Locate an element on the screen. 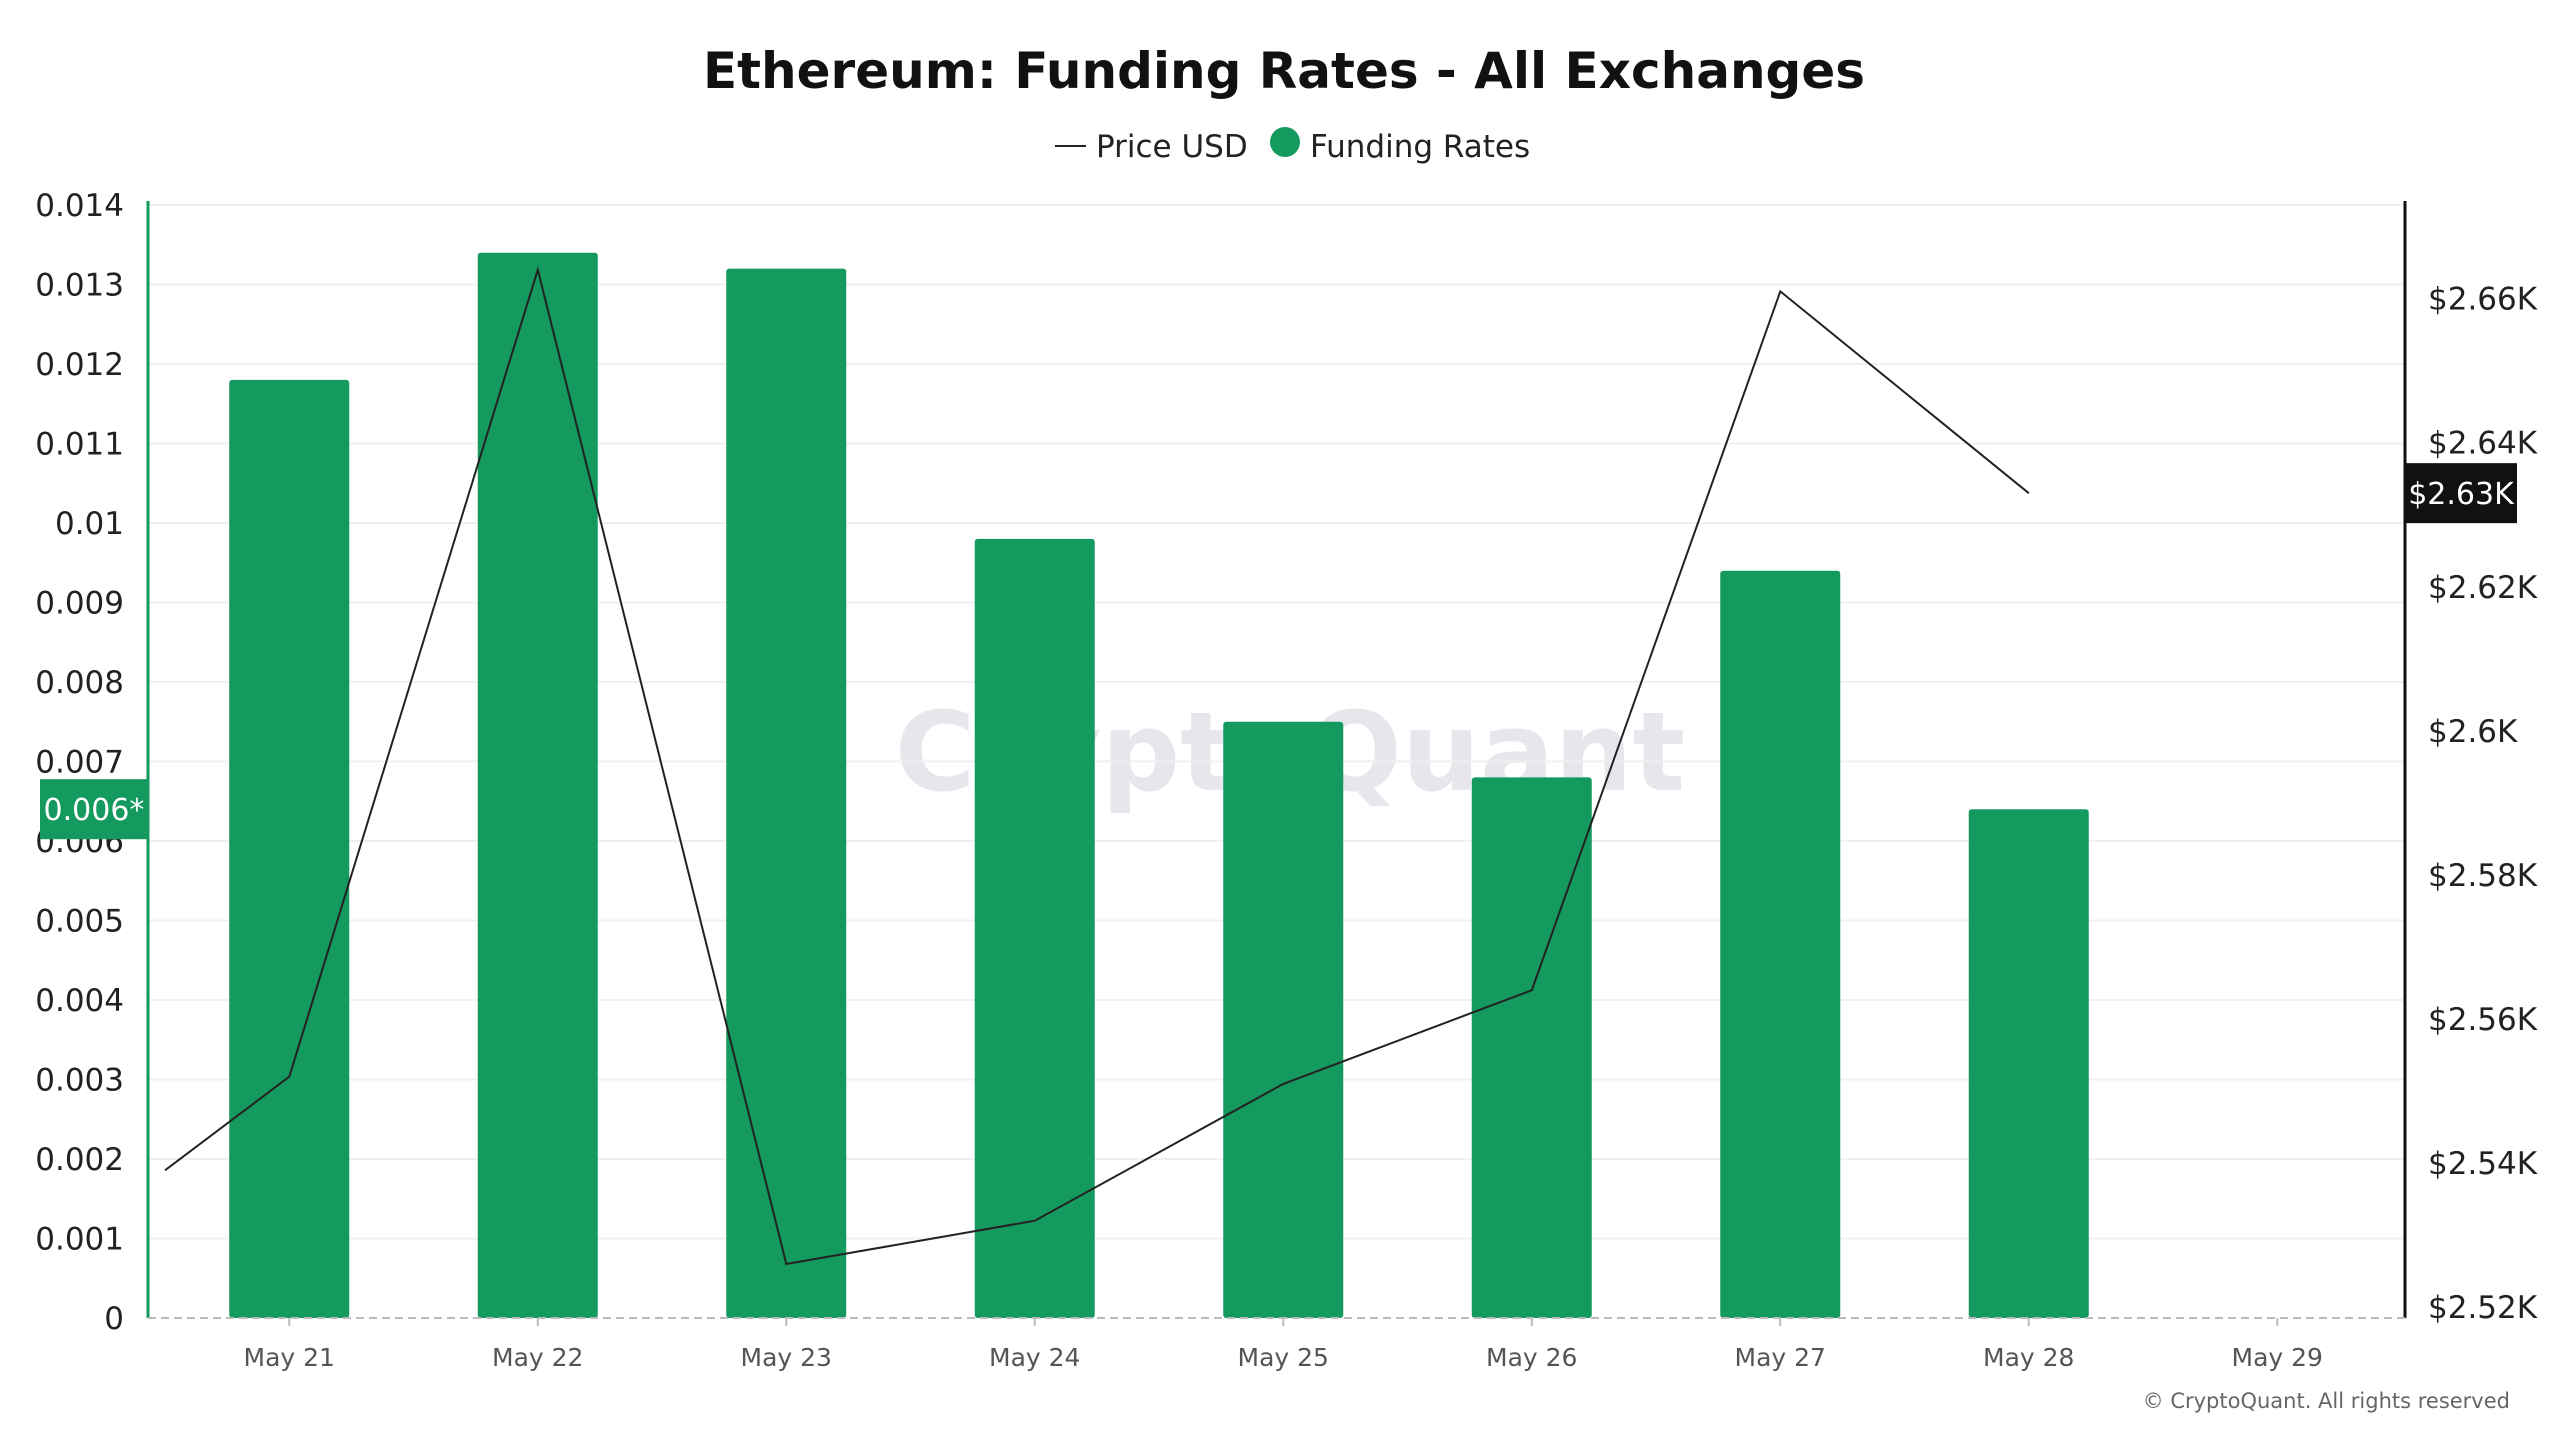 This screenshot has height=1440, width=2560. left-tick-label: 0.005 is located at coordinates (79, 922).